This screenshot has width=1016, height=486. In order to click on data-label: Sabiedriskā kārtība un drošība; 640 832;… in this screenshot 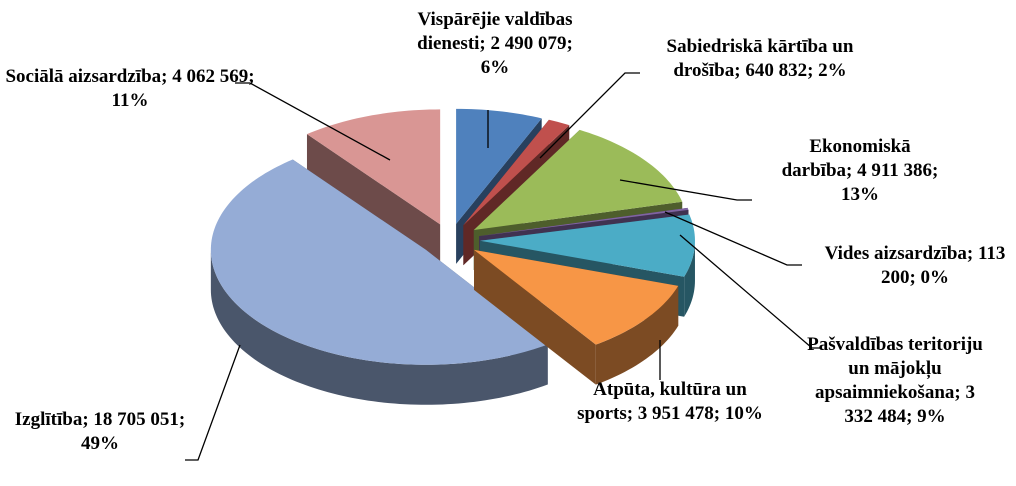, I will do `click(760, 58)`.